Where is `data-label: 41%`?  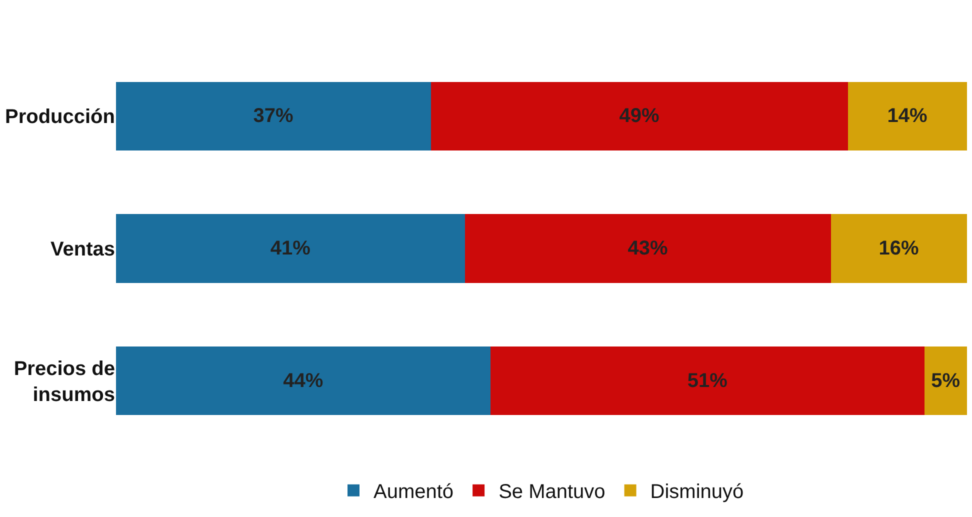 data-label: 41% is located at coordinates (290, 249).